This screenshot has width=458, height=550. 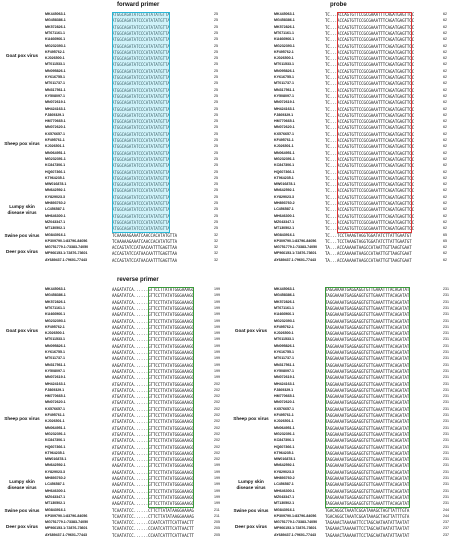 I want to click on sequence: TCAATATCC......CTTCTTATATAAGGAAAAG, so click(x=153, y=516).